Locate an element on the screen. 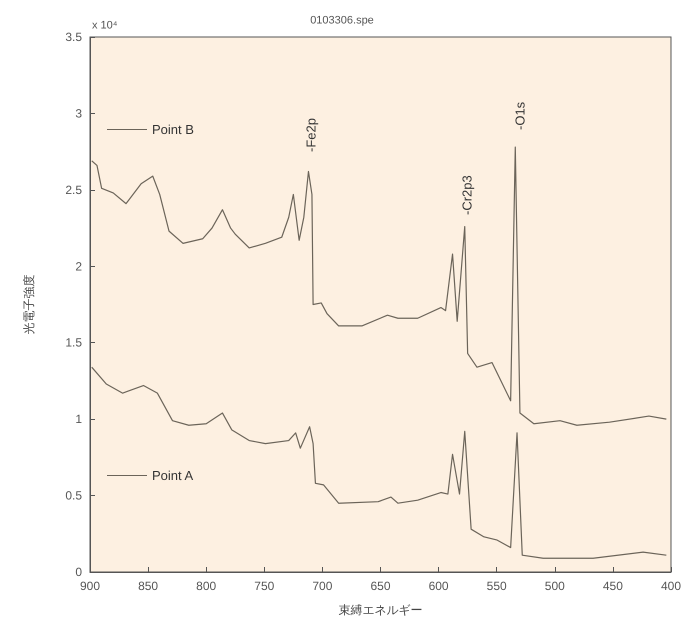 This screenshot has width=684, height=630. y-tick-label: 0.5 is located at coordinates (73, 495).